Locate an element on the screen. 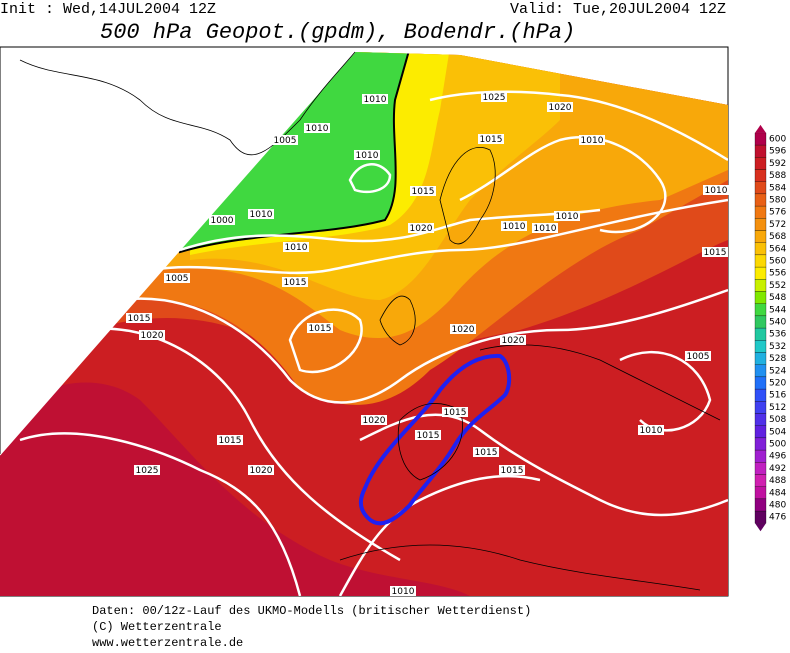 This screenshot has height=653, width=790. colorbar-label: 588 is located at coordinates (777, 176).